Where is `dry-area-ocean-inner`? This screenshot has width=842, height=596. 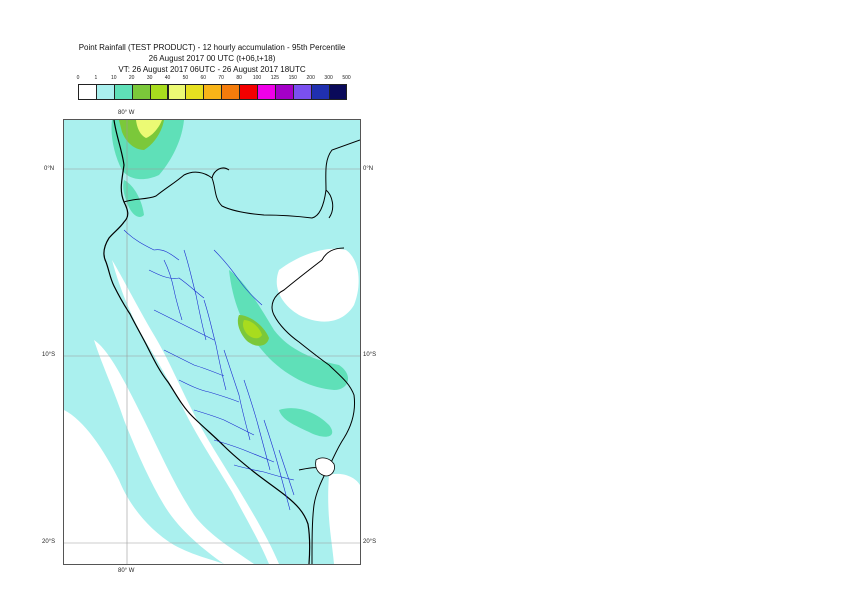
dry-area-ocean-inner is located at coordinates (174, 452).